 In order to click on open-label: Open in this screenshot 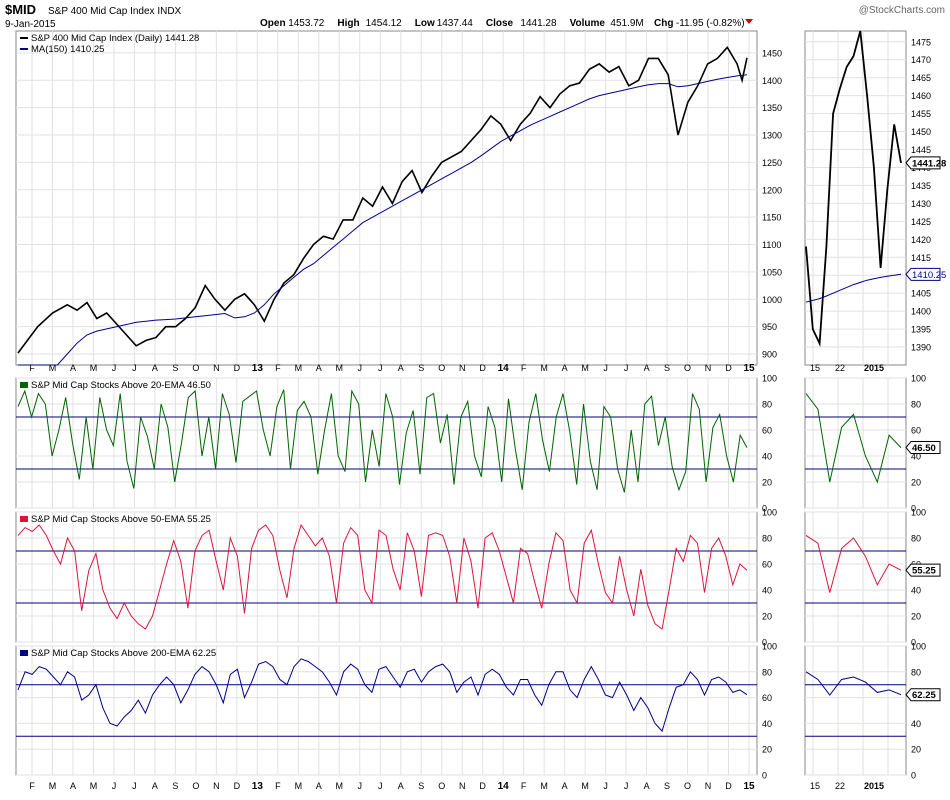, I will do `click(273, 23)`.